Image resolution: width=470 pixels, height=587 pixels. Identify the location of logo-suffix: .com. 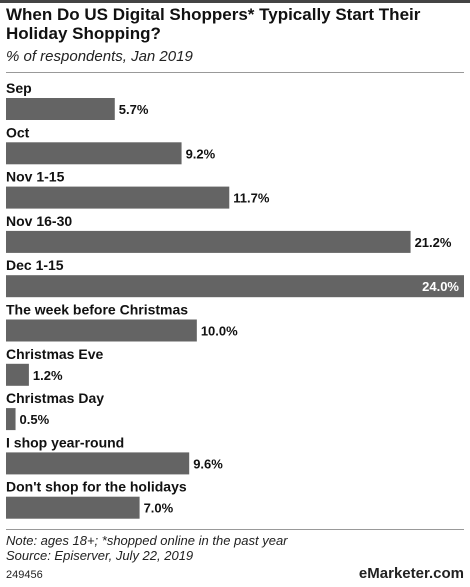
(446, 573).